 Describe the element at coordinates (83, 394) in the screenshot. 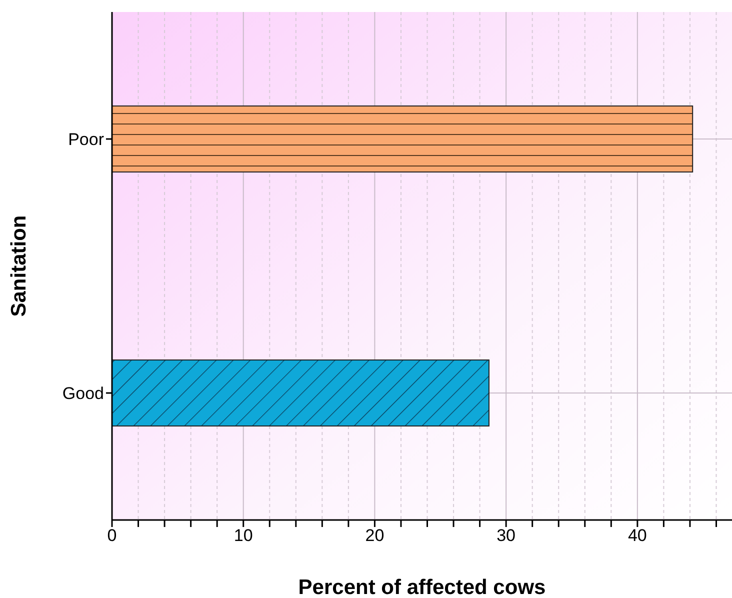

I see `y-tick-label: Good` at that location.